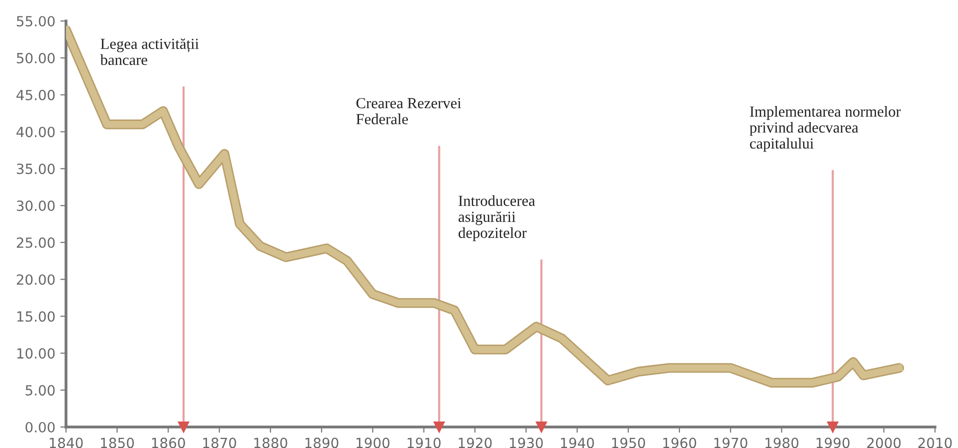  I want to click on x-tick-label: 1990, so click(833, 443).